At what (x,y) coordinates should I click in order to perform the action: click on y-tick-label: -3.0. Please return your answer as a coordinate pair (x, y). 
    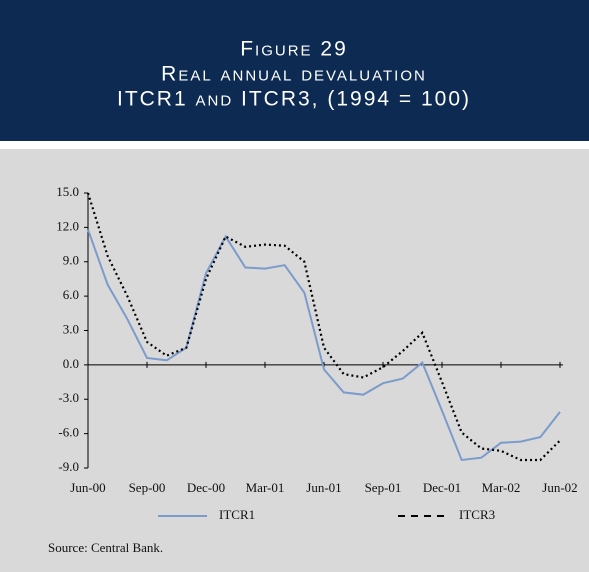
    Looking at the image, I should click on (68, 397).